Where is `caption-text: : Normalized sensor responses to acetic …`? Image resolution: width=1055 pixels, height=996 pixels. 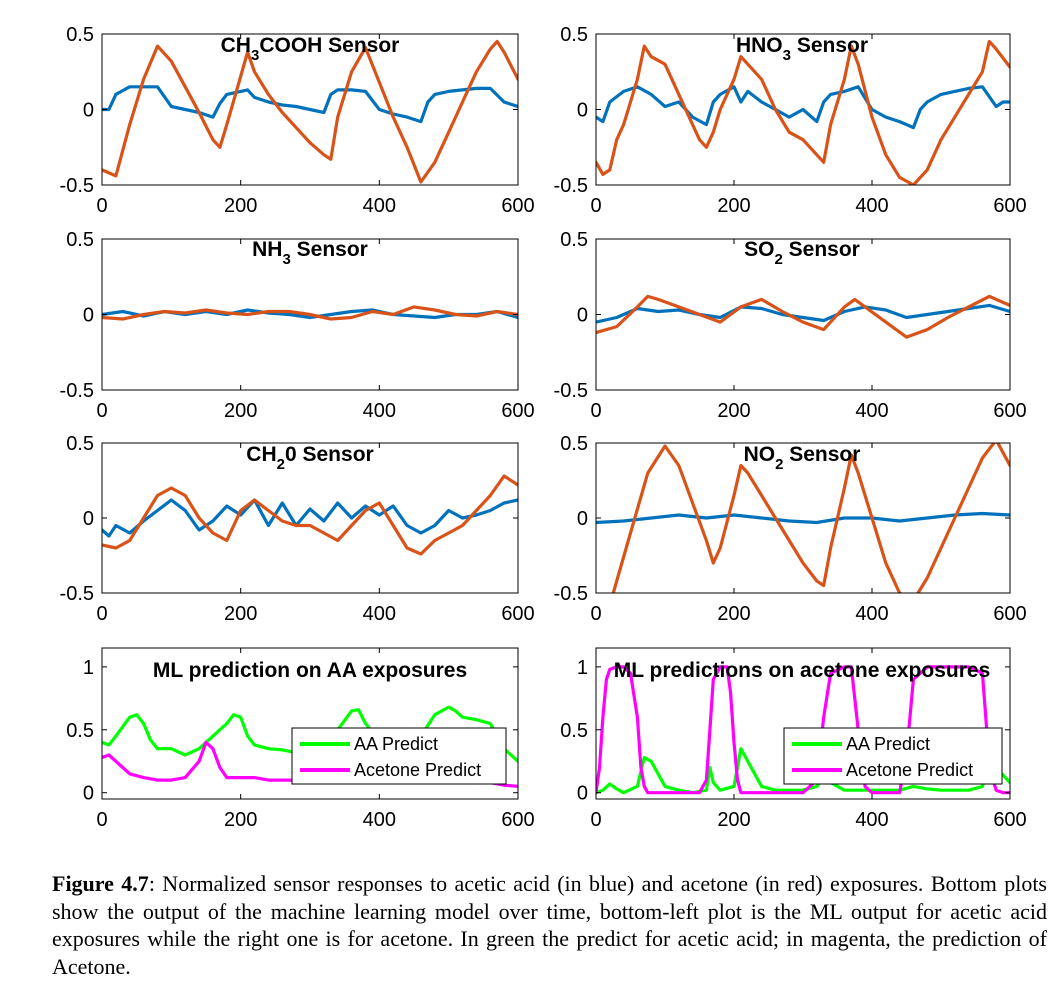 caption-text: : Normalized sensor responses to acetic … is located at coordinates (549, 925).